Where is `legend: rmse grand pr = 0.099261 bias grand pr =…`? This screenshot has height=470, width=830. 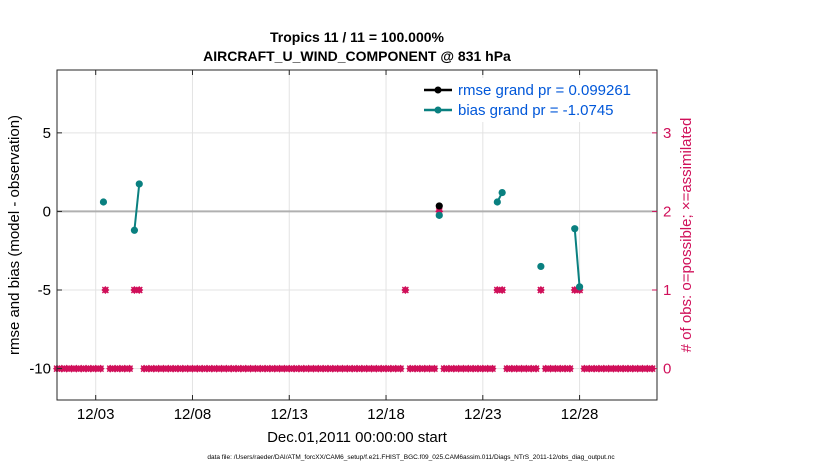
legend: rmse grand pr = 0.099261 bias grand pr =… is located at coordinates (536, 100).